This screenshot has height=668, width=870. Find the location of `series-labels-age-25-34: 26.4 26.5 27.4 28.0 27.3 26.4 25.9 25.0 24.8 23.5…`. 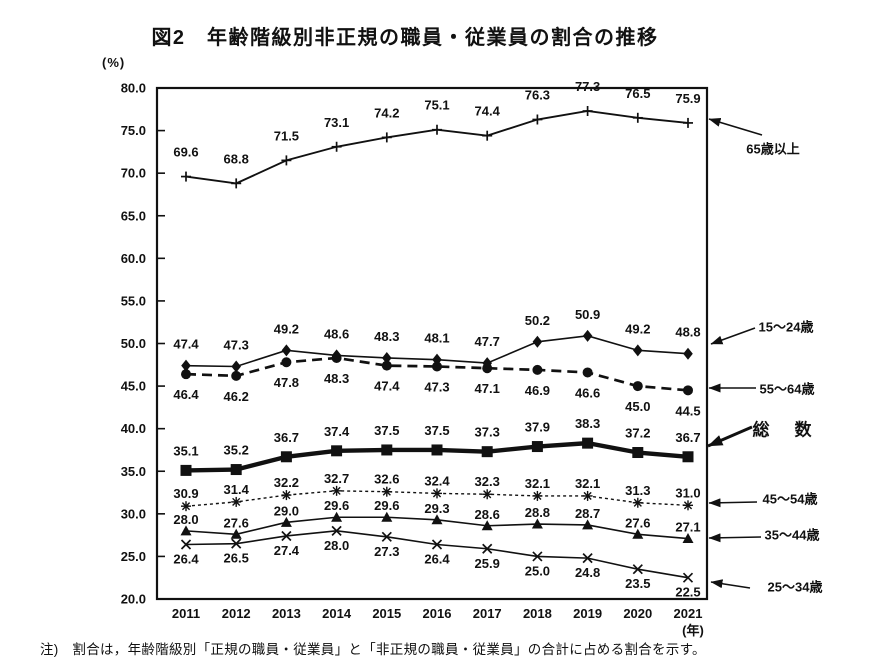

series-labels-age-25-34: 26.4 26.5 27.4 28.0 27.3 26.4 25.9 25.0 24.8 23.5… is located at coordinates (436, 569).